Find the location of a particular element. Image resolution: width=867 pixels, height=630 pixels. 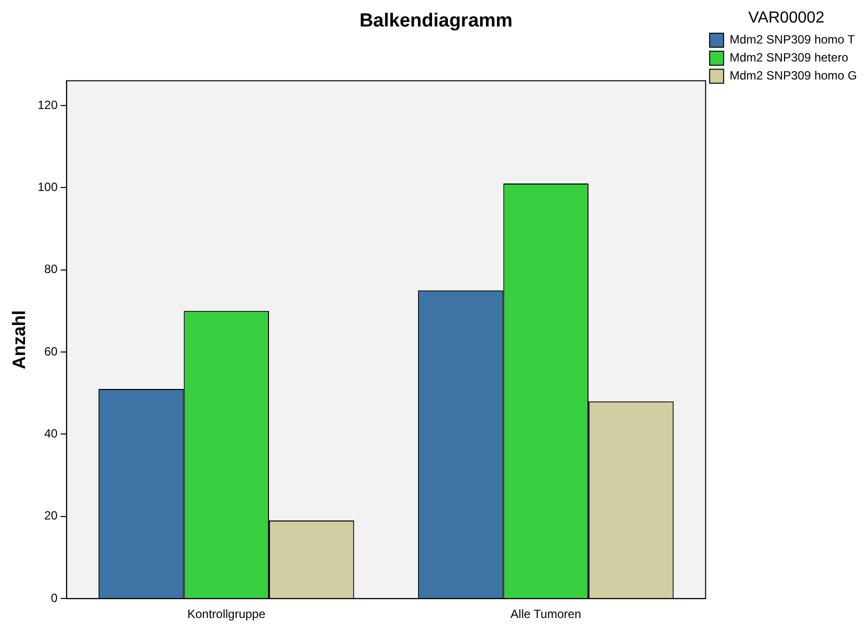

y-tick-label: 40 is located at coordinates (51, 433).